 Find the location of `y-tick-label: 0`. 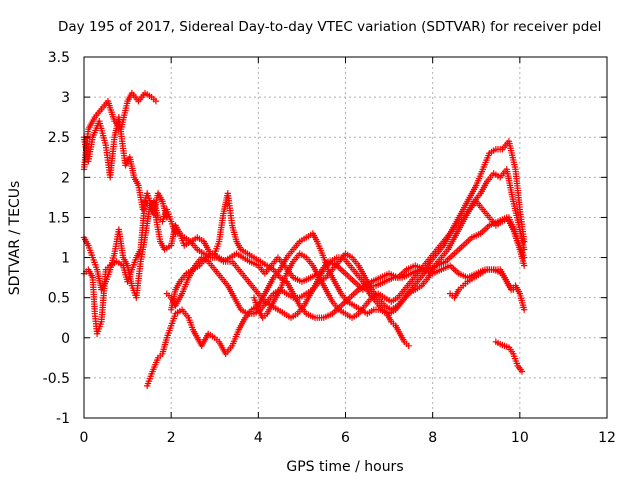

y-tick-label: 0 is located at coordinates (65, 339).